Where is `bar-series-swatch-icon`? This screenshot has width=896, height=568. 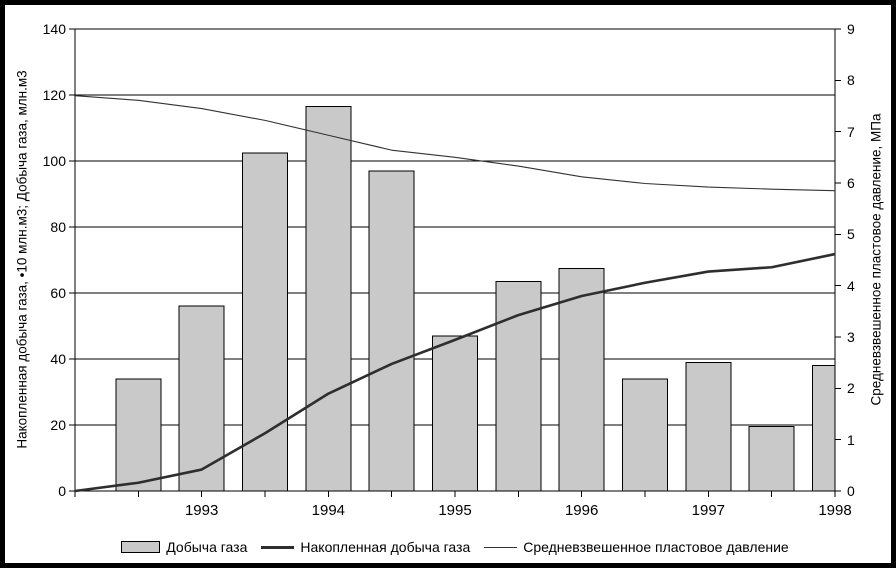 bar-series-swatch-icon is located at coordinates (141, 547).